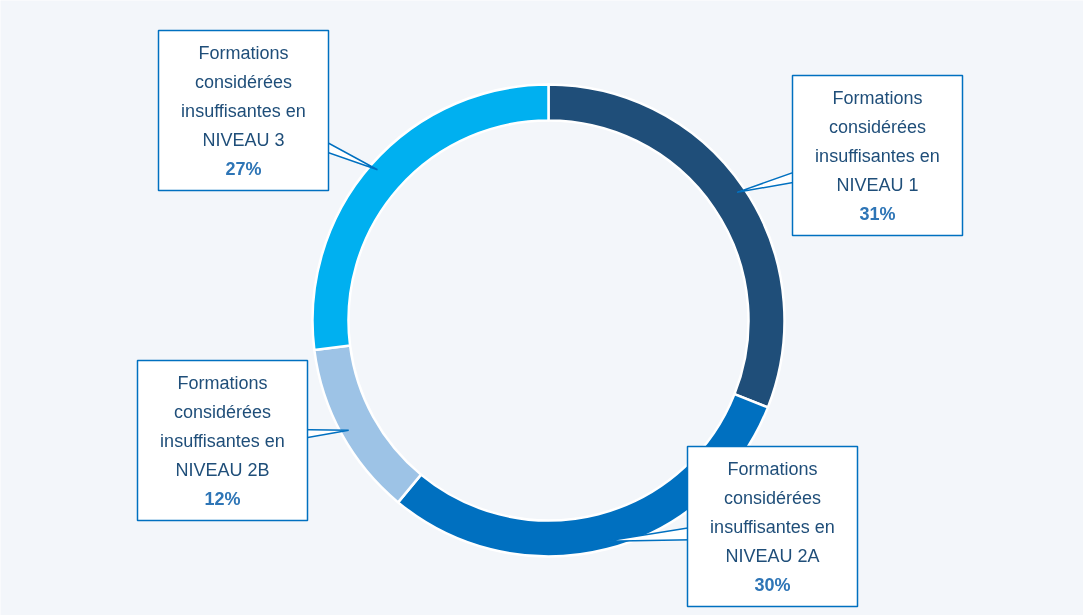 This screenshot has width=1083, height=615. I want to click on data-label: 31%, so click(877, 213).